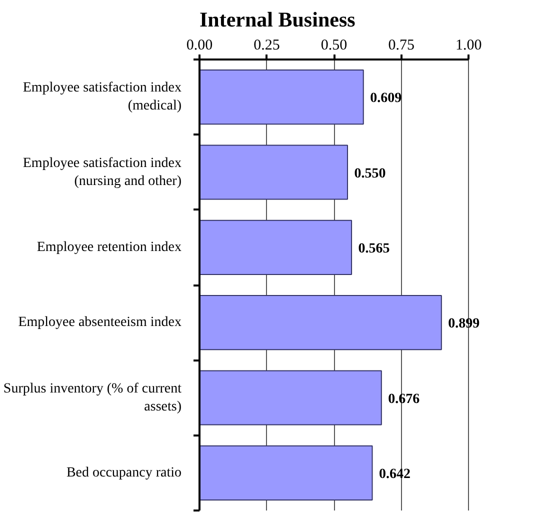 Image resolution: width=547 pixels, height=525 pixels. Describe the element at coordinates (468, 46) in the screenshot. I see `x-tick-label: 1.00` at that location.